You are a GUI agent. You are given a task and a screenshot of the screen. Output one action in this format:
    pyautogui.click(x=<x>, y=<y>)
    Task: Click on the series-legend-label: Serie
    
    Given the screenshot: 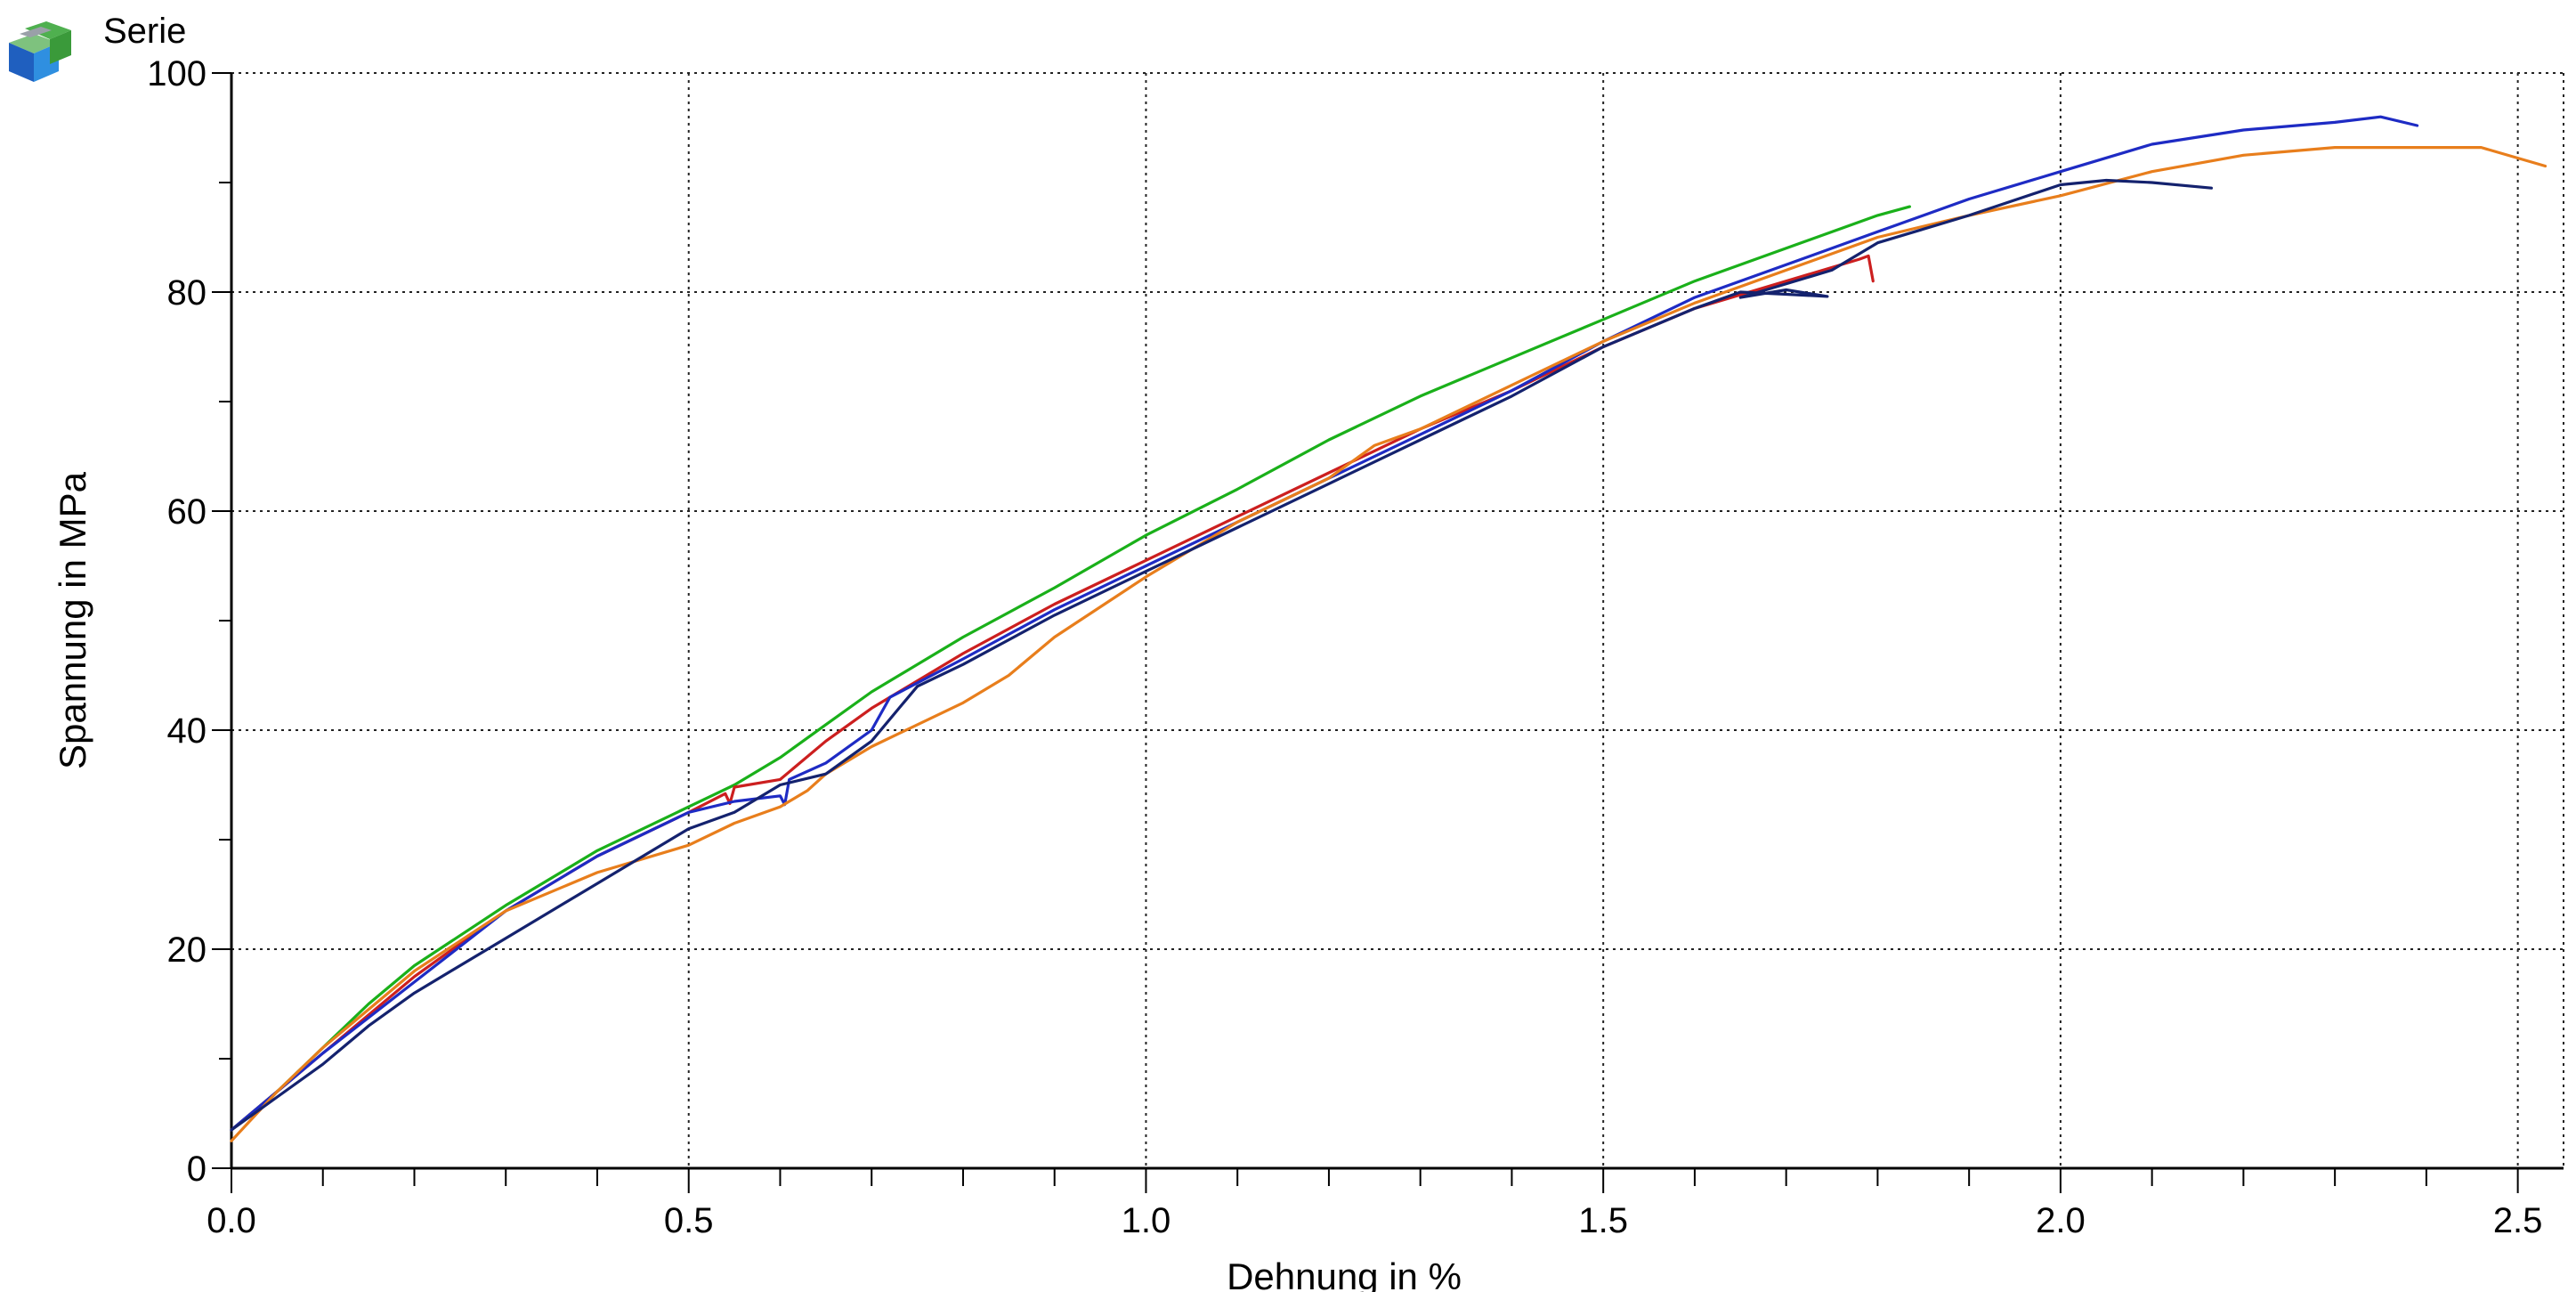 What is the action you would take?
    pyautogui.click(x=144, y=31)
    